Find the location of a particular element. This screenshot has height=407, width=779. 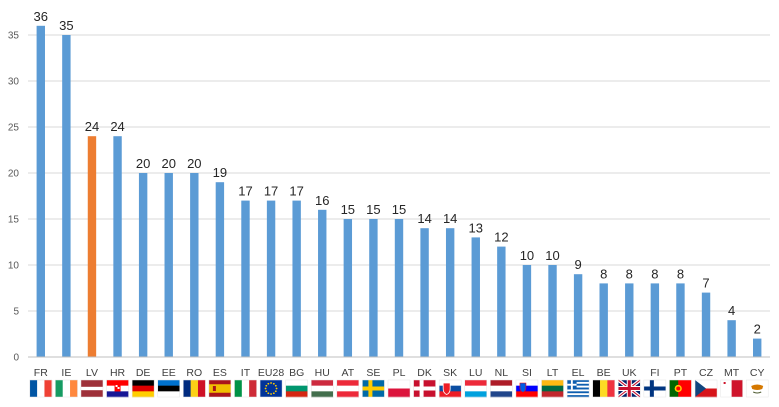

y-tick-label: 0 is located at coordinates (16, 358).